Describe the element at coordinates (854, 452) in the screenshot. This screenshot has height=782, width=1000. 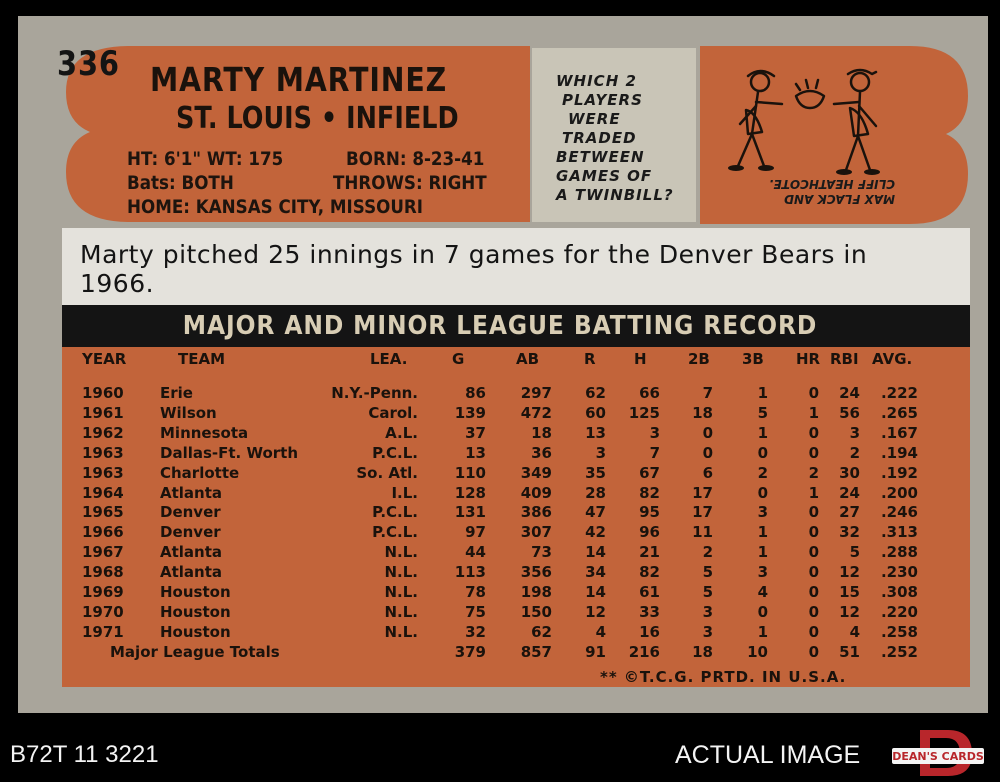
I see `table-cell-rbi: 2` at that location.